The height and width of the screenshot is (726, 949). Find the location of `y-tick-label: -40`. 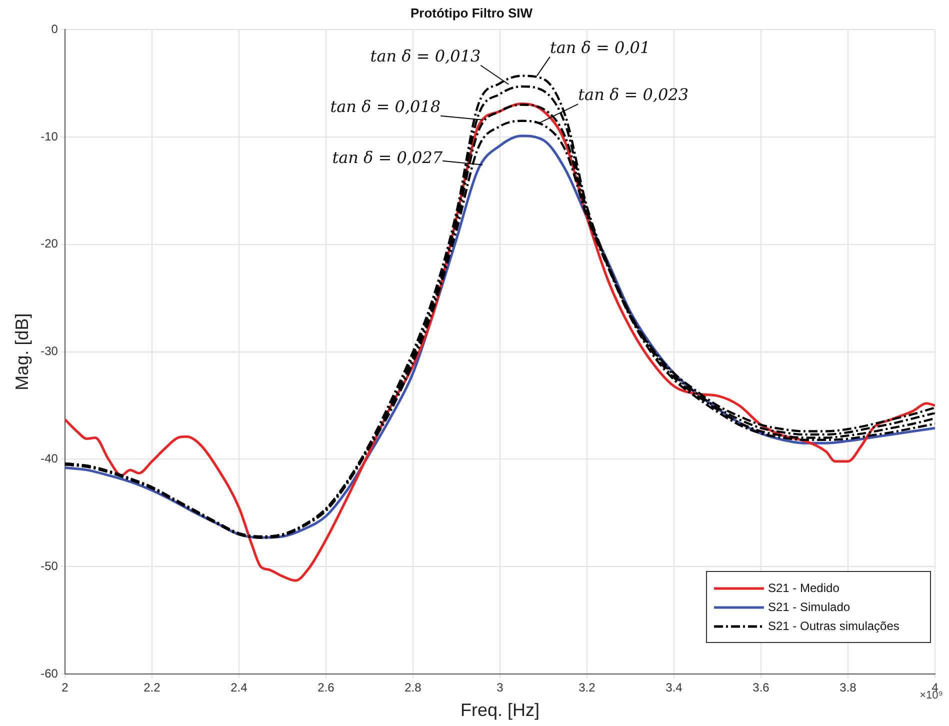

y-tick-label: -40 is located at coordinates (49, 459).